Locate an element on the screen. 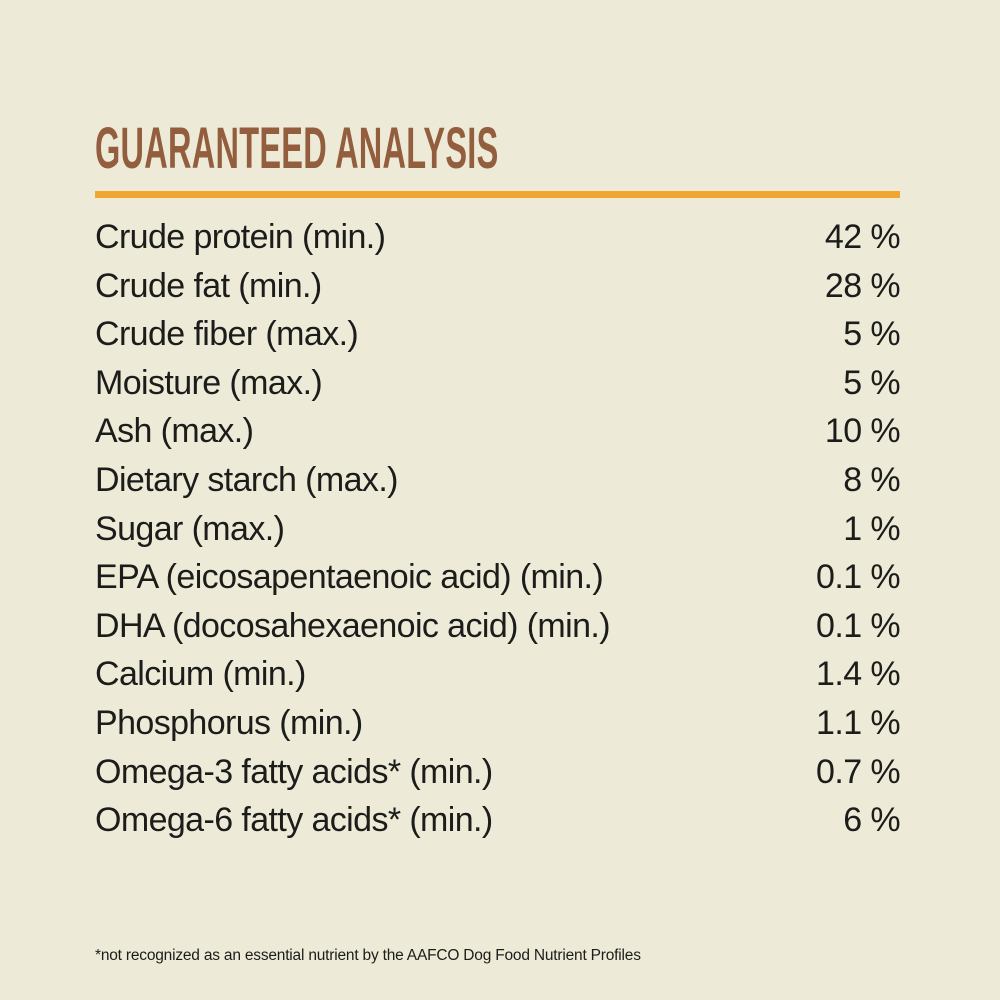 Image resolution: width=1000 pixels, height=1000 pixels. table-row: Calcium (min.) 1.4 % is located at coordinates (498, 674).